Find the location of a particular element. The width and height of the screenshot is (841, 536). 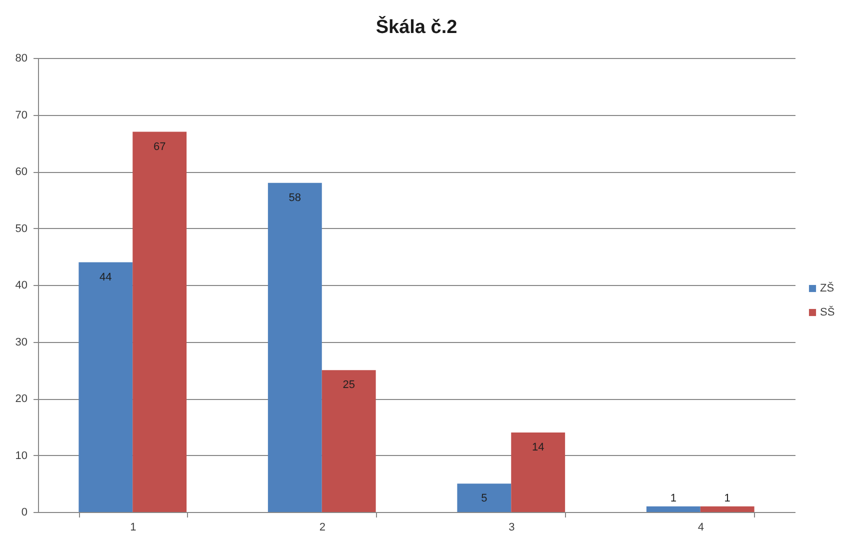

data-label: 5 is located at coordinates (484, 498).